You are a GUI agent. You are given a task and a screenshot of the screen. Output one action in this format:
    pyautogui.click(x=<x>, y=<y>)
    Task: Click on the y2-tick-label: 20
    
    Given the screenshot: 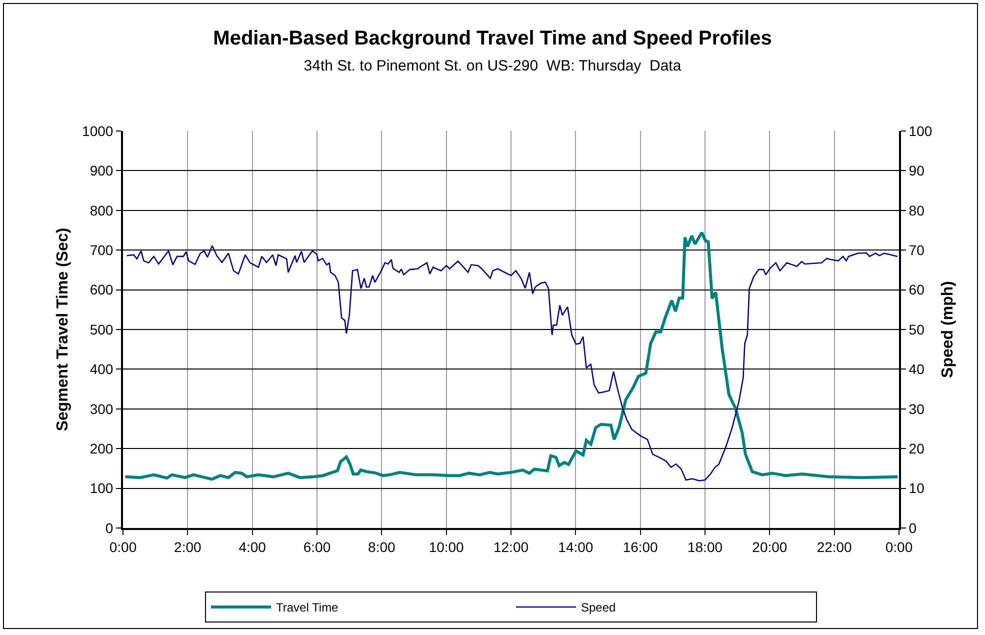 What is the action you would take?
    pyautogui.click(x=916, y=448)
    